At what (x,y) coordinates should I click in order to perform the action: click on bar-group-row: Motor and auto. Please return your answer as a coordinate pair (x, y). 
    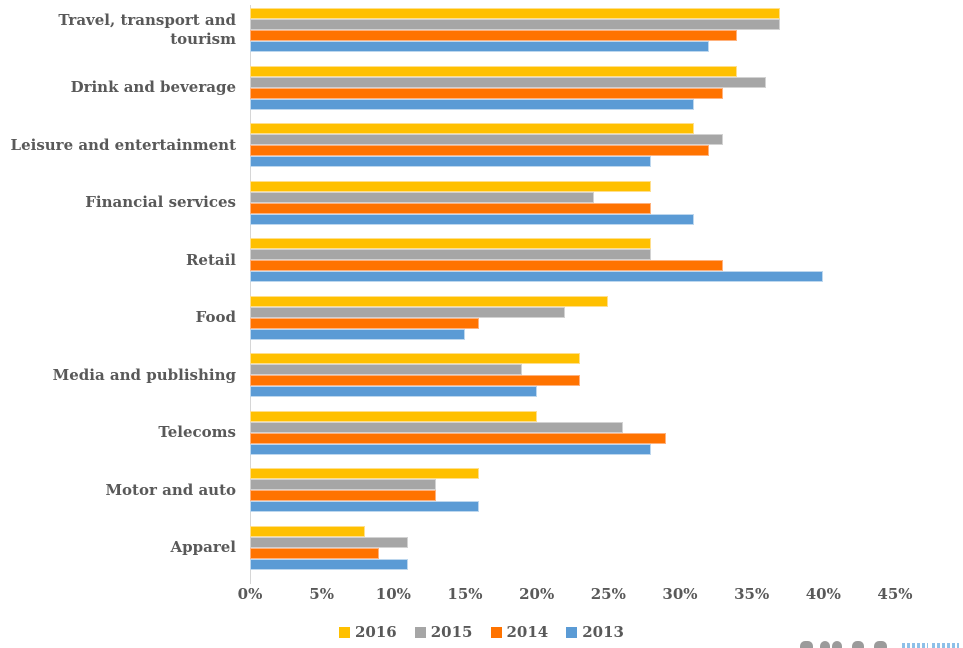
    Looking at the image, I should click on (481, 490).